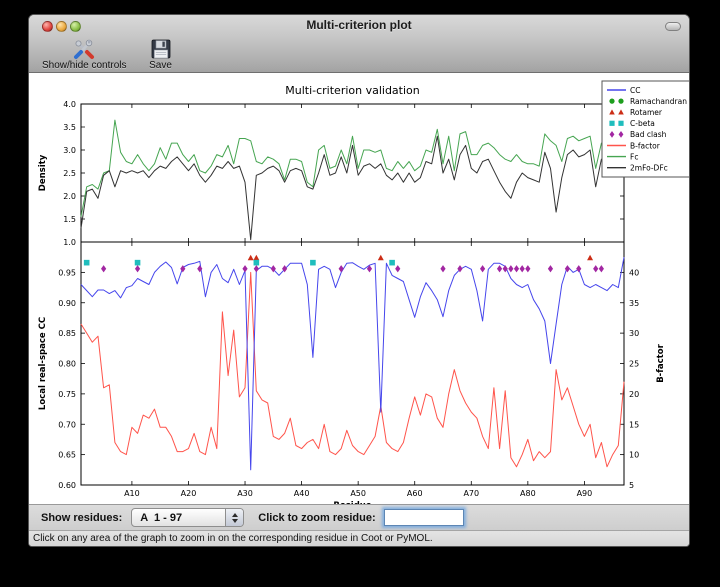  I want to click on legend-label: C-beta, so click(642, 123).